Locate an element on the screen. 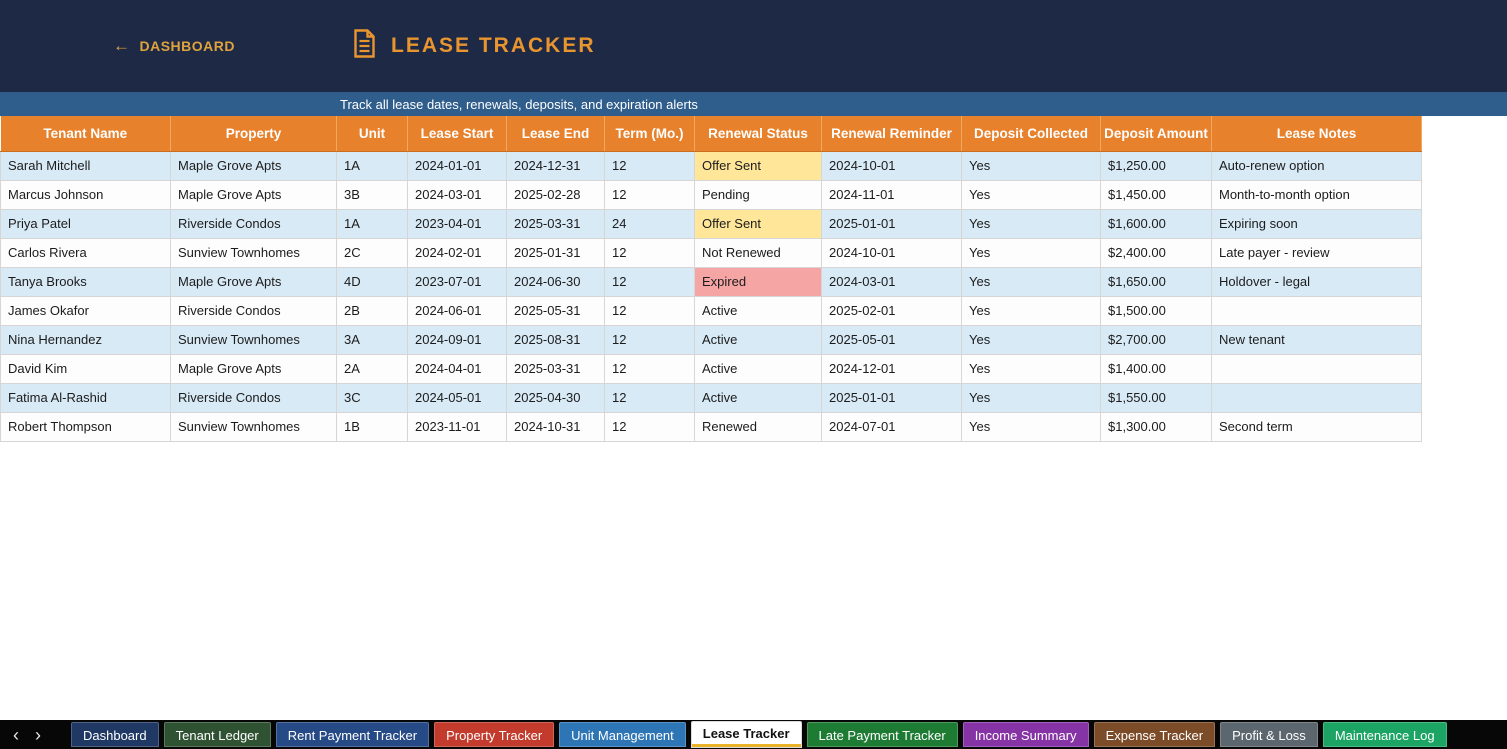 The width and height of the screenshot is (1507, 749). table-cell: 2025-02-01 is located at coordinates (891, 310).